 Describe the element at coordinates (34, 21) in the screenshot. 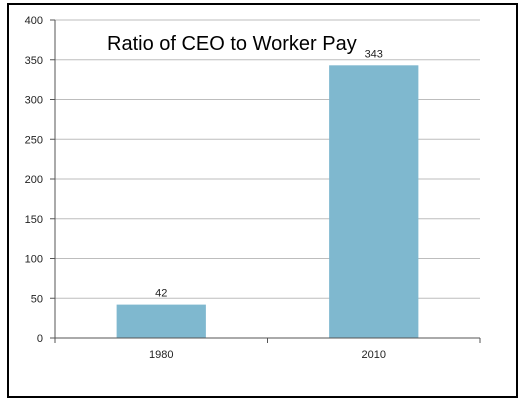

I see `y-tick-label: 400` at that location.